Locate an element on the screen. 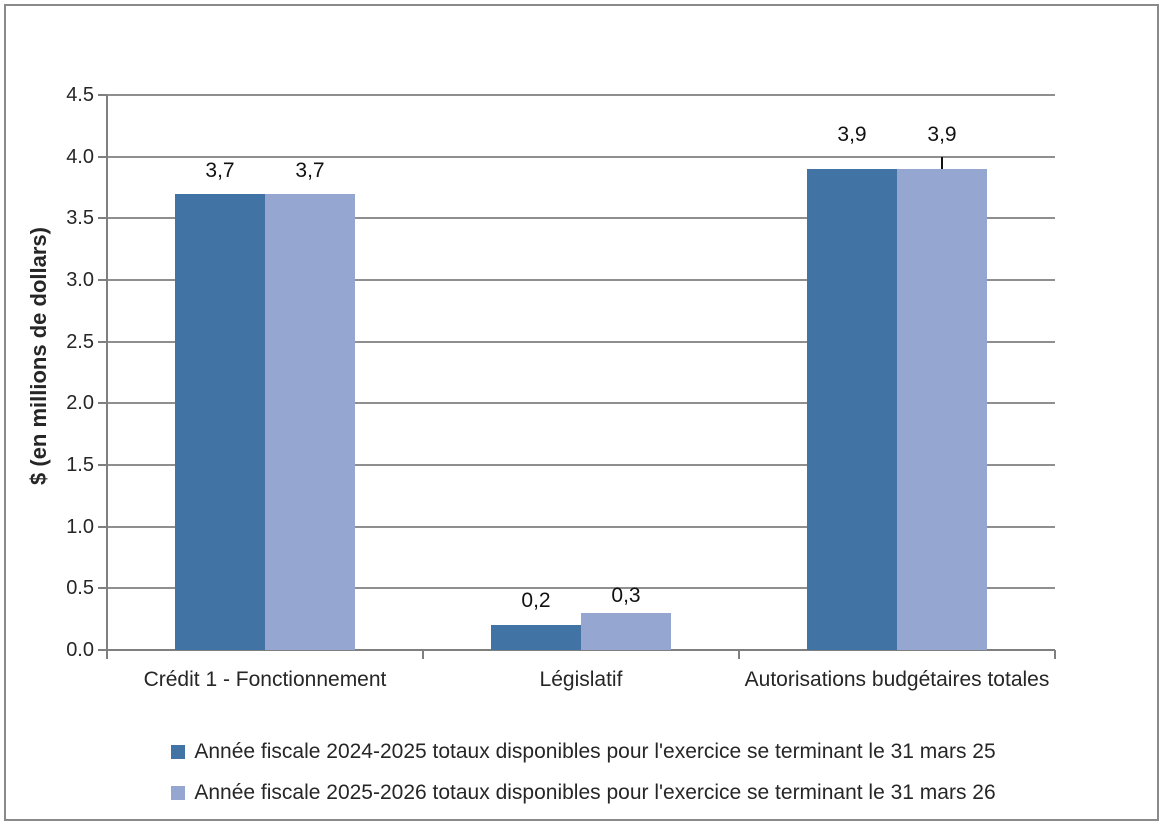 The width and height of the screenshot is (1167, 830). y-tick-label: 2.5 is located at coordinates (80, 341).